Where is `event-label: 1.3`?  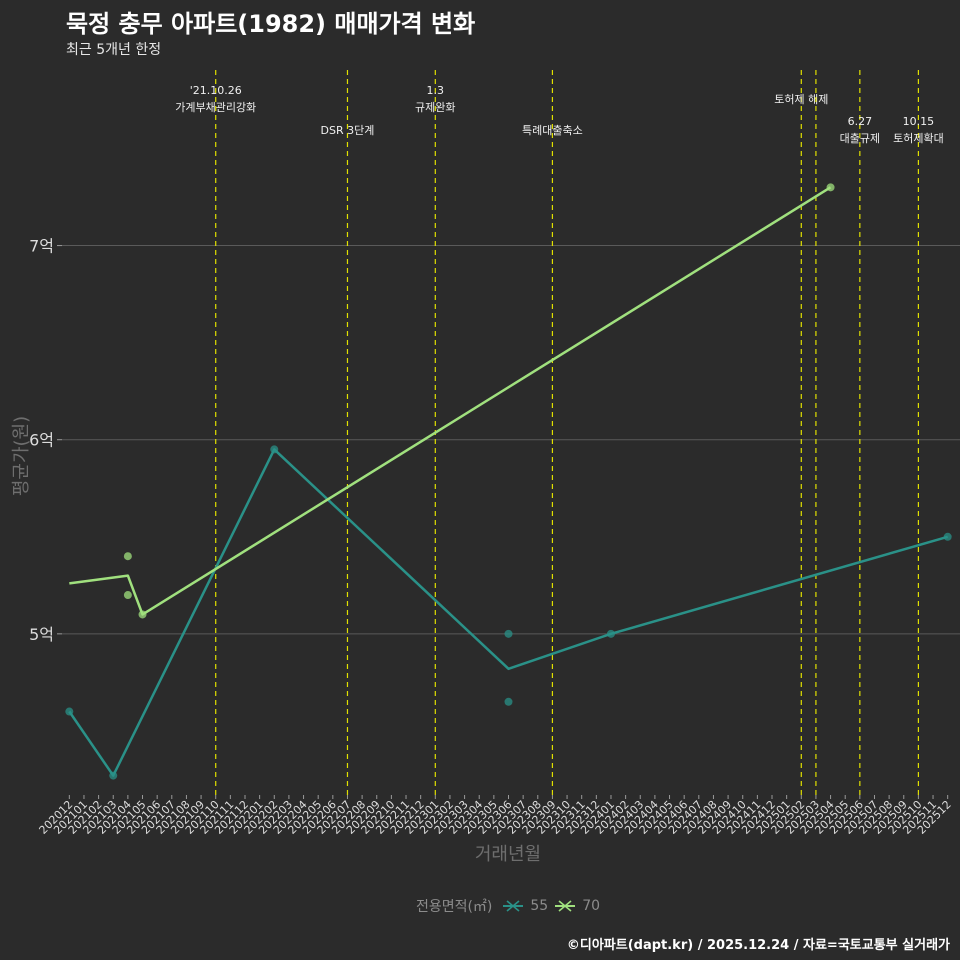 event-label: 1.3 is located at coordinates (436, 90).